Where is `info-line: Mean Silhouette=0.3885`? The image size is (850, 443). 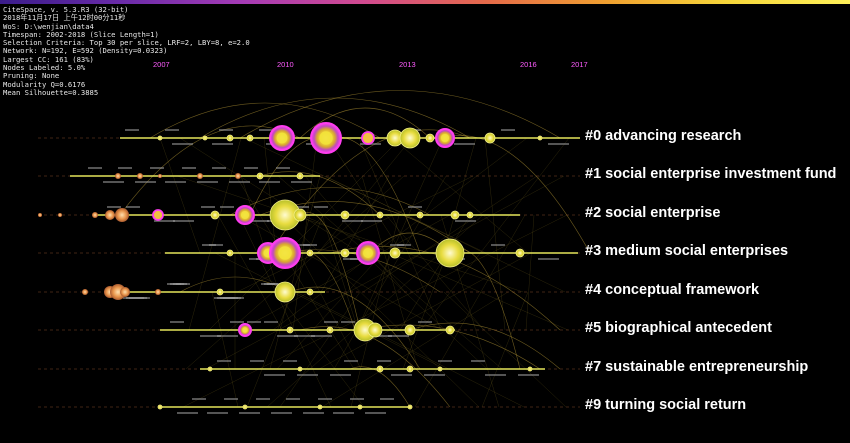 info-line: Mean Silhouette=0.3885 is located at coordinates (51, 92).